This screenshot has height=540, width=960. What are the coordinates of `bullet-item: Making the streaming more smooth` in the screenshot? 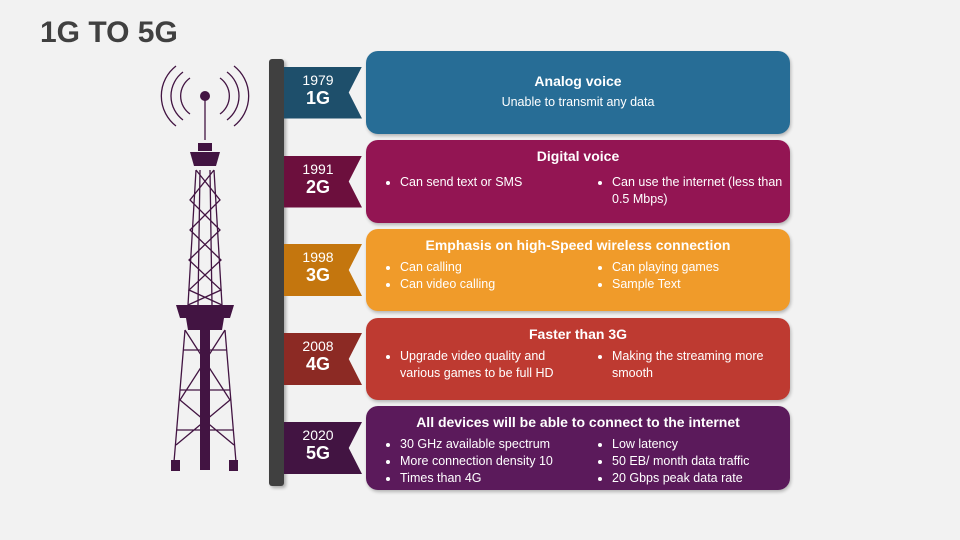 It's located at (701, 365).